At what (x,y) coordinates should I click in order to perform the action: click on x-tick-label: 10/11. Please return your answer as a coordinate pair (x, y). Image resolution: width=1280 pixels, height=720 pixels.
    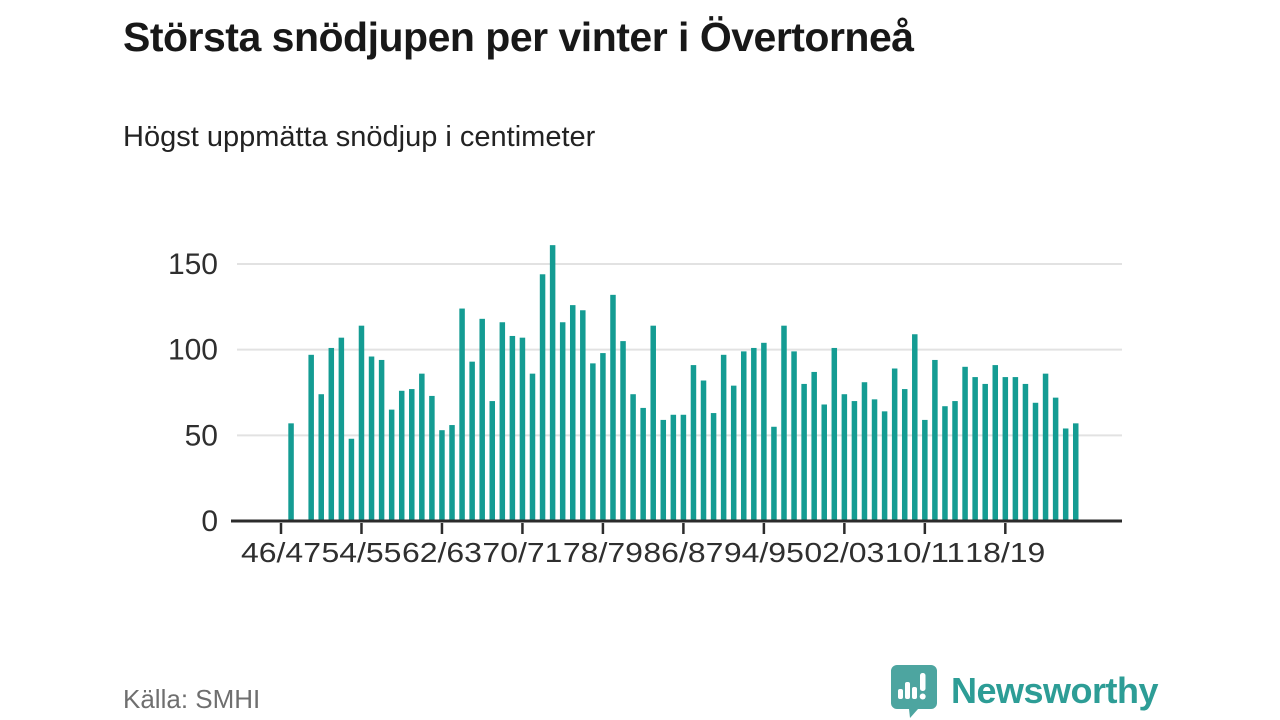
    Looking at the image, I should click on (925, 552).